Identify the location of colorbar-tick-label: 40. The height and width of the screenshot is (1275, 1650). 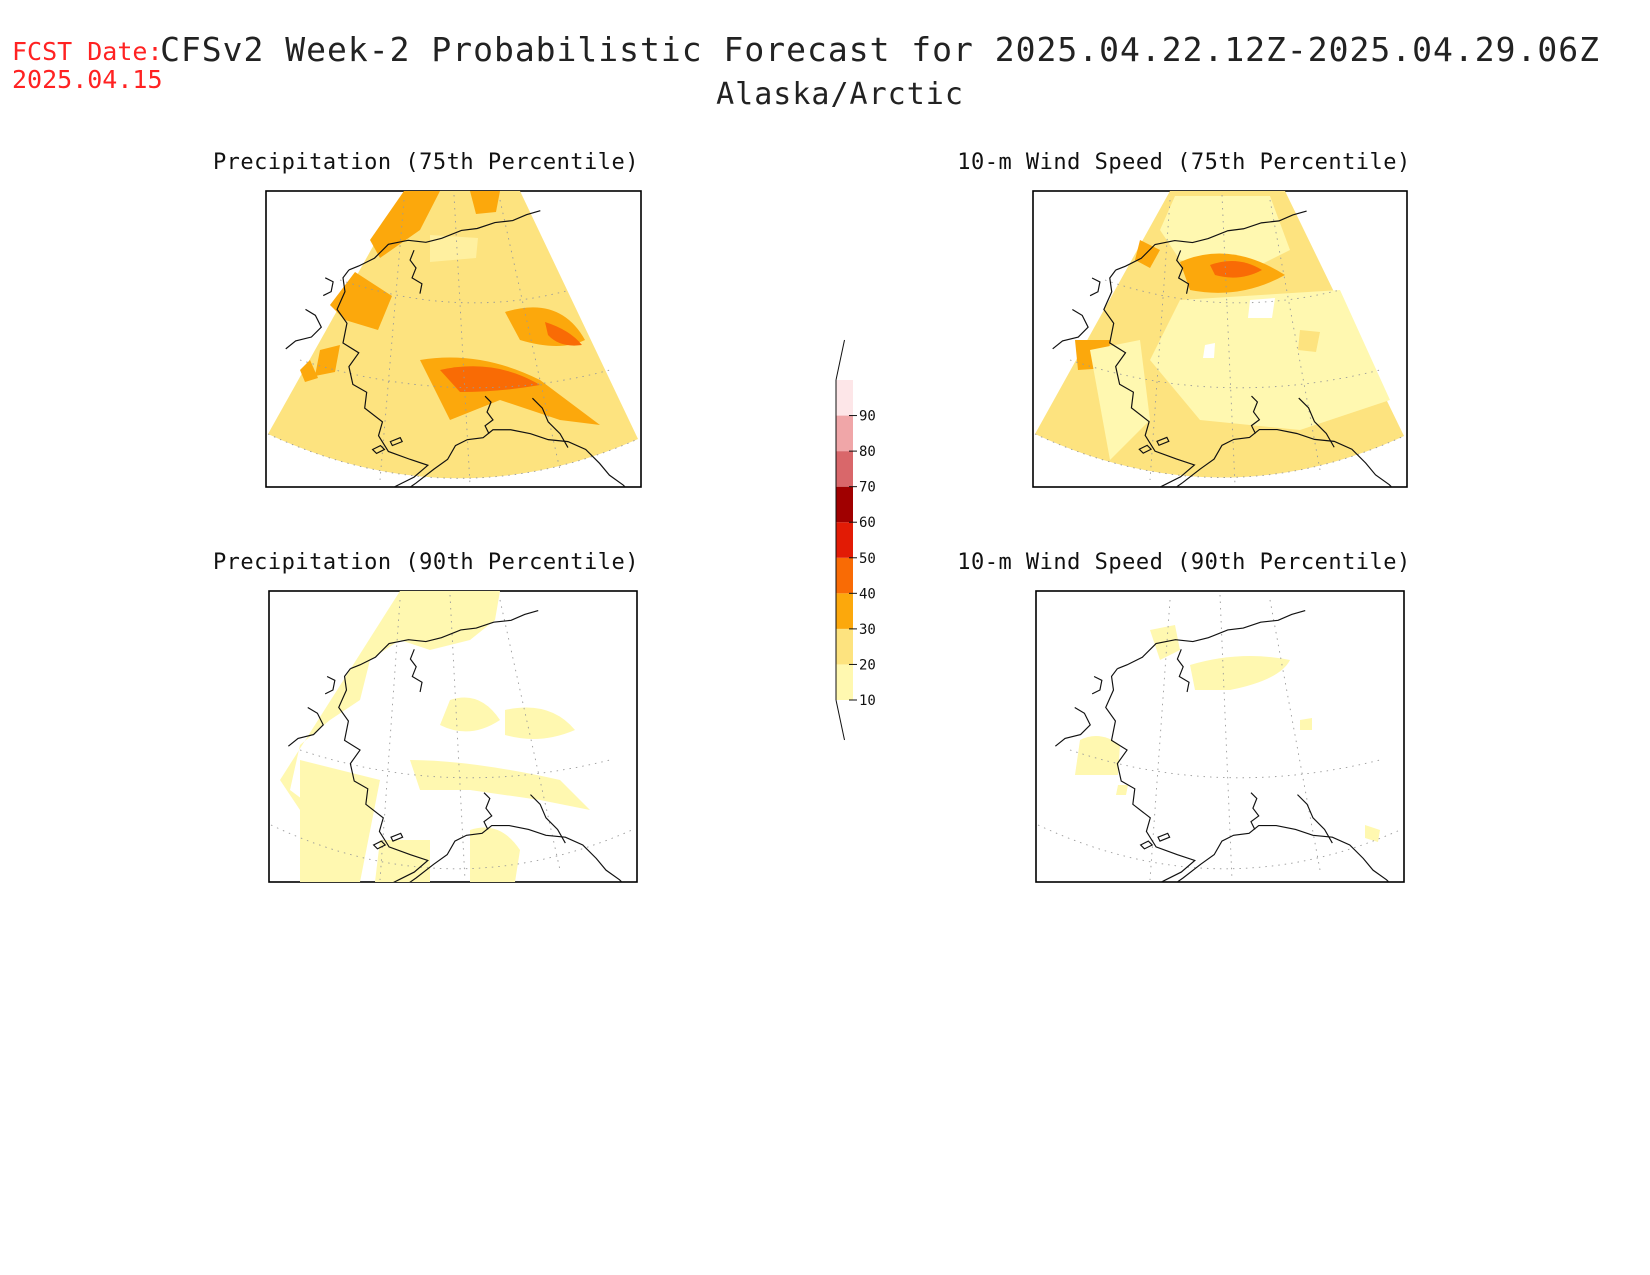
(867, 594).